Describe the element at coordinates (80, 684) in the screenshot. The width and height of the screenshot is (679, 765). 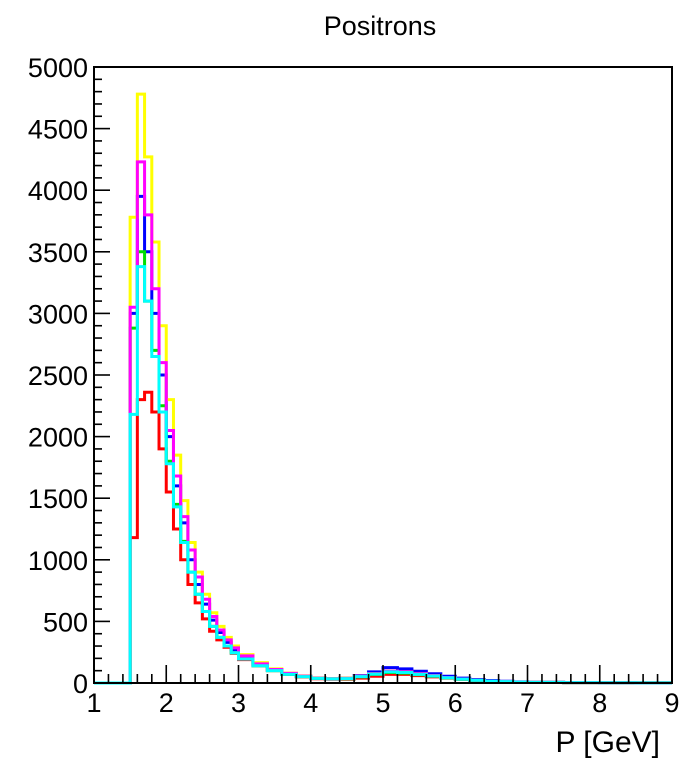
I see `y-tick-label: 0` at that location.